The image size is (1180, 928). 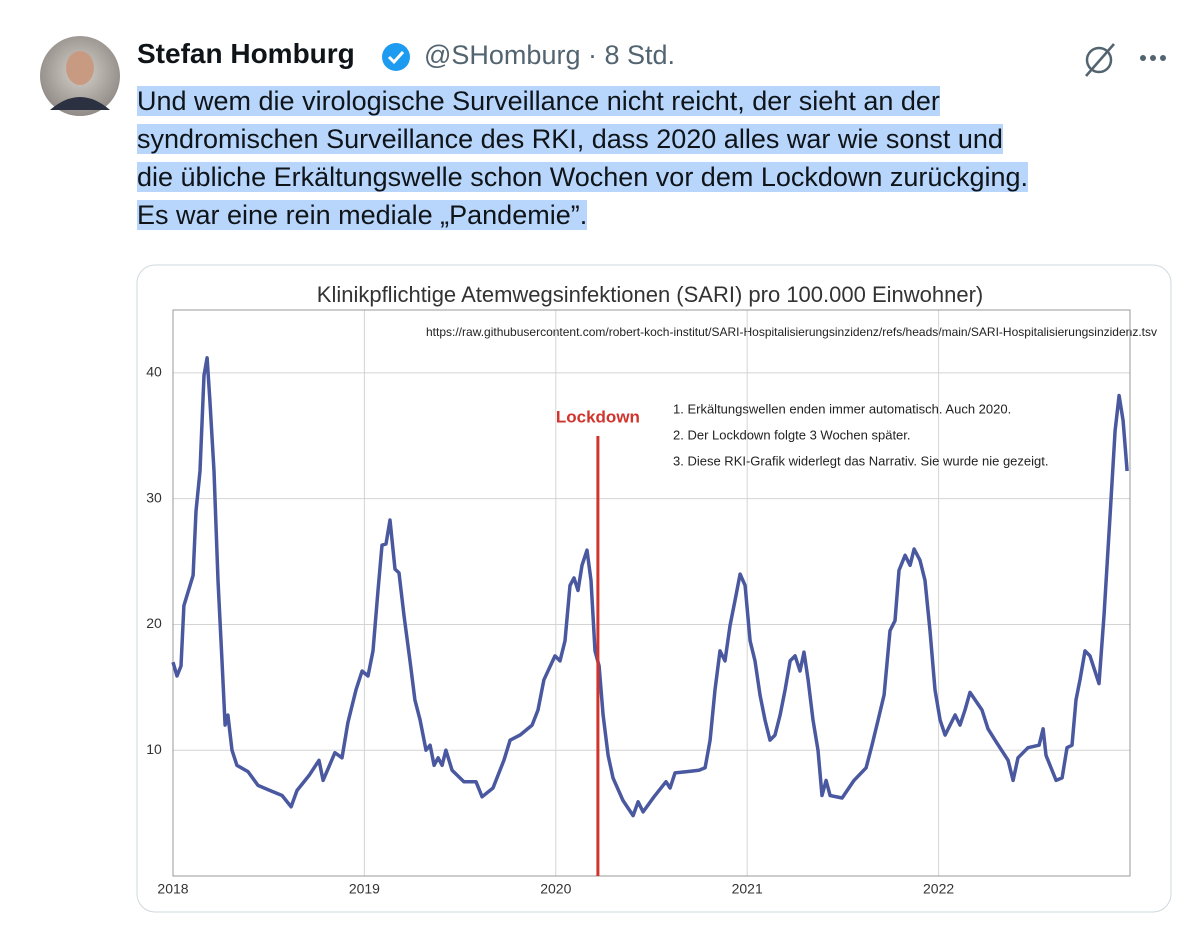 I want to click on x-tick-label: 2019, so click(x=364, y=889).